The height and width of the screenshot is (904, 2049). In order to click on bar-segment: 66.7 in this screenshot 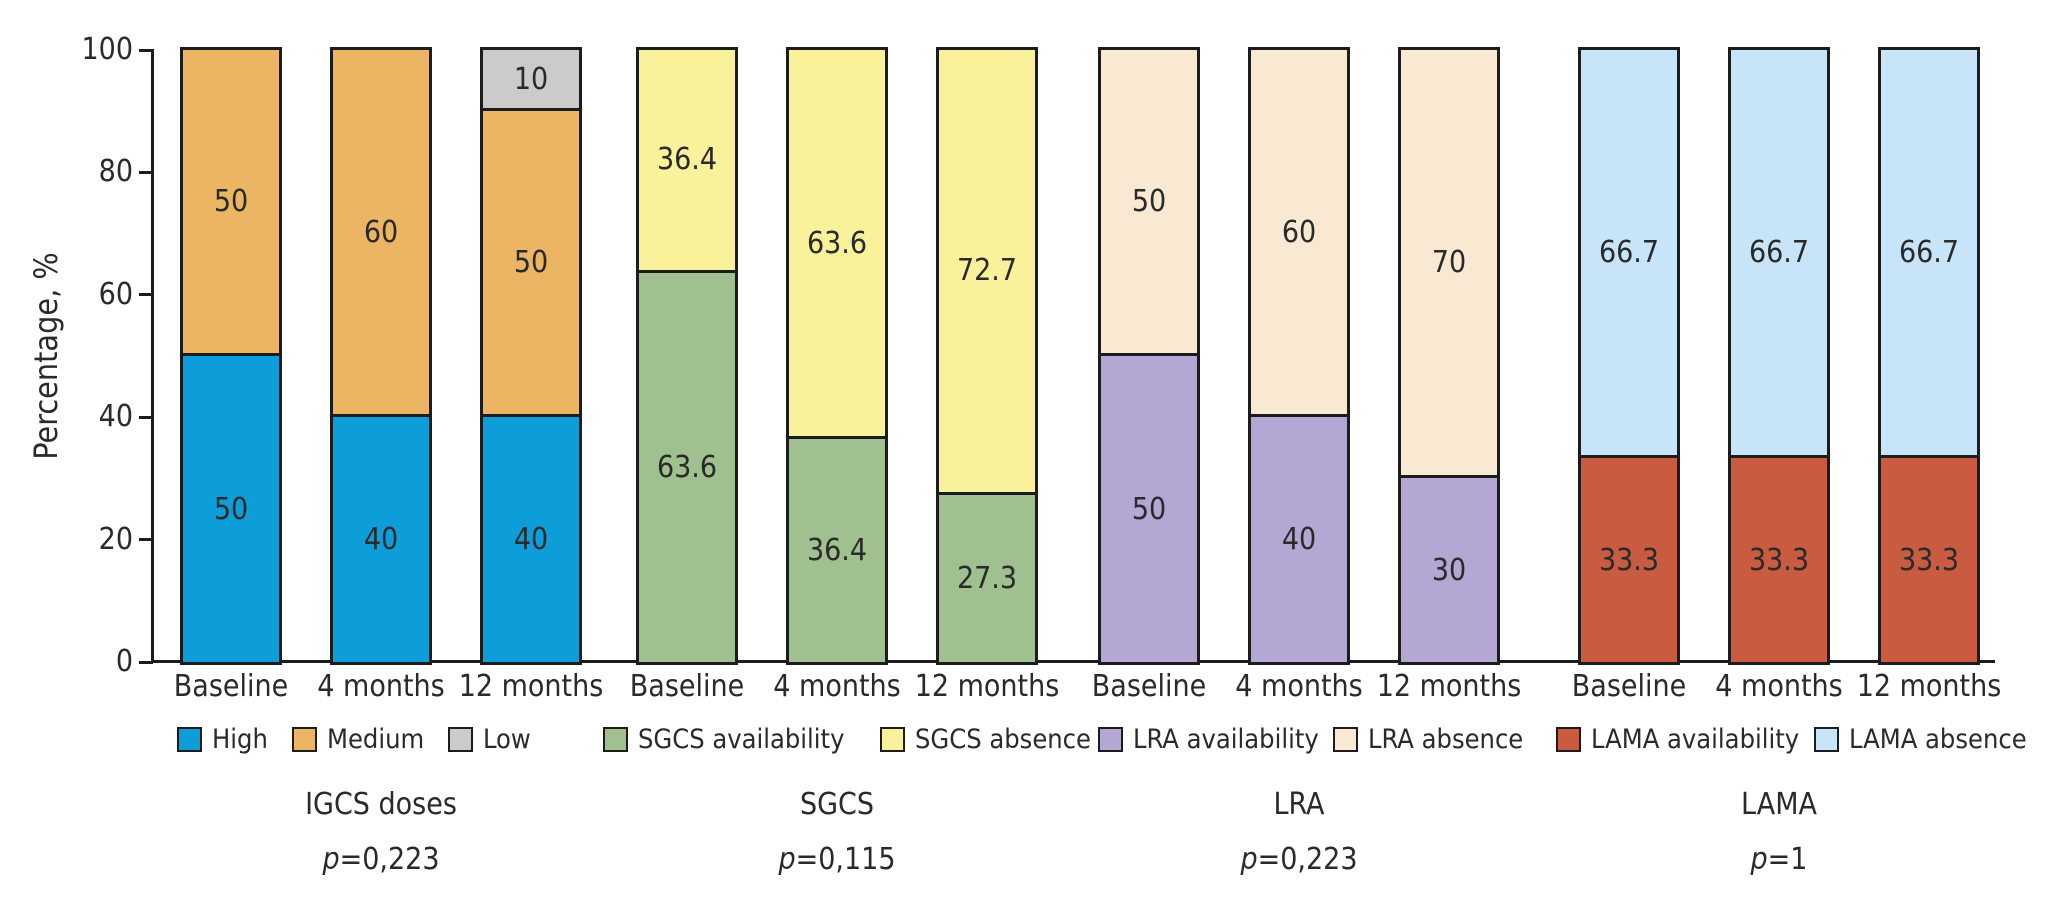, I will do `click(1629, 254)`.